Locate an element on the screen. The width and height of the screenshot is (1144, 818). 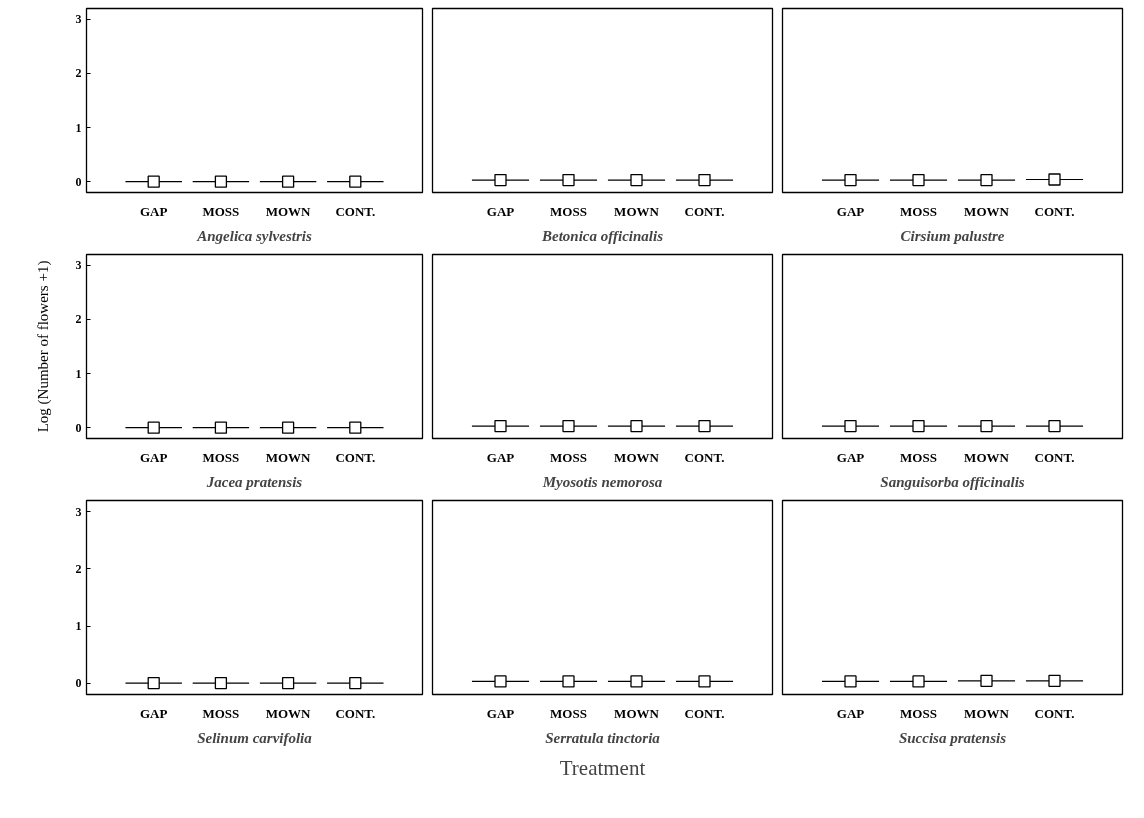
x-axis-title: Succisa pratensis is located at coordinates (952, 737).